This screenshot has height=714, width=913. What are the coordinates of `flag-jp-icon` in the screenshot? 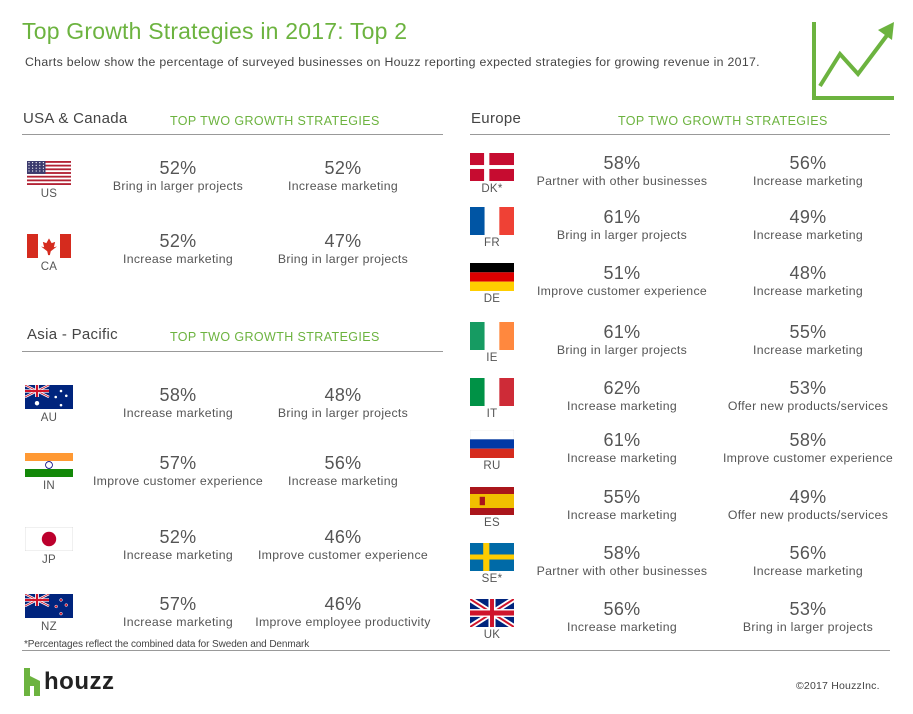 It's located at (49, 539).